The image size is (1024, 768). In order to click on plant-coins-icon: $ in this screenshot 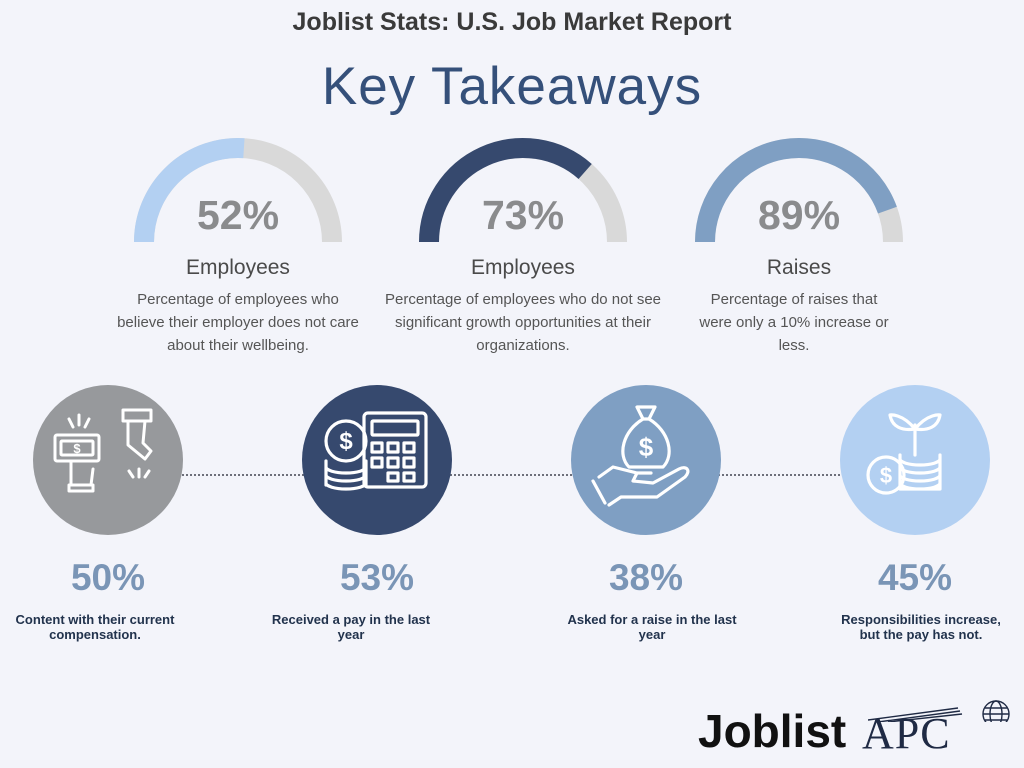, I will do `click(915, 460)`.